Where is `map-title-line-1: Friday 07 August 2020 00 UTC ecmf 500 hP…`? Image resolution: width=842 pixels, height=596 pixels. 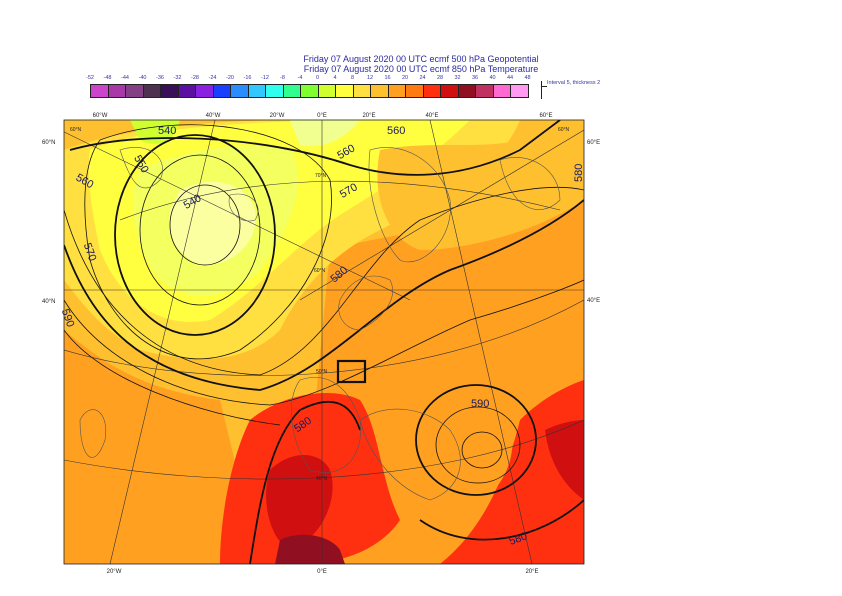
map-title-line-1: Friday 07 August 2020 00 UTC ecmf 500 hP… is located at coordinates (421, 59).